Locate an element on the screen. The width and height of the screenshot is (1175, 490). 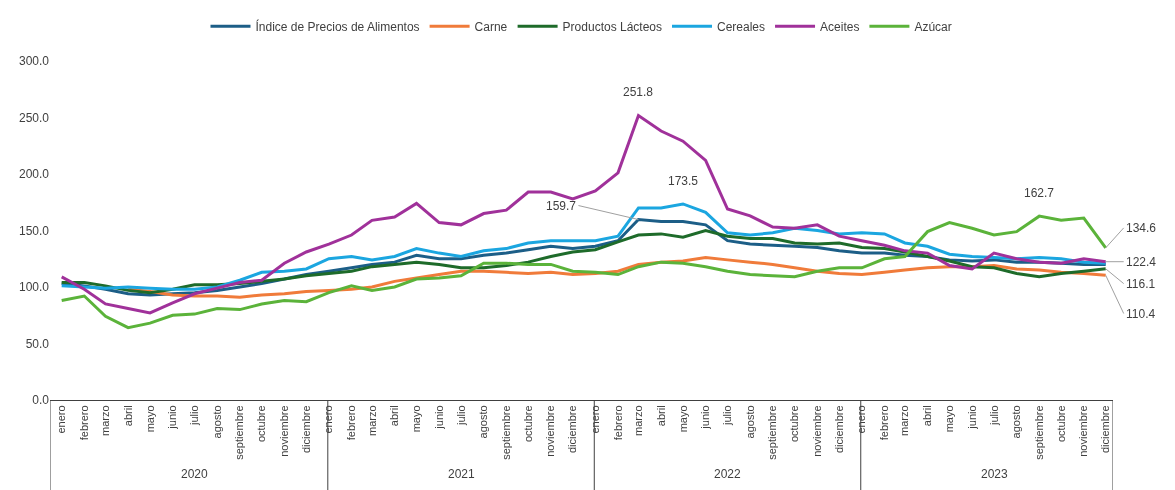
y-tick-label: 0.0 is located at coordinates (41, 400).